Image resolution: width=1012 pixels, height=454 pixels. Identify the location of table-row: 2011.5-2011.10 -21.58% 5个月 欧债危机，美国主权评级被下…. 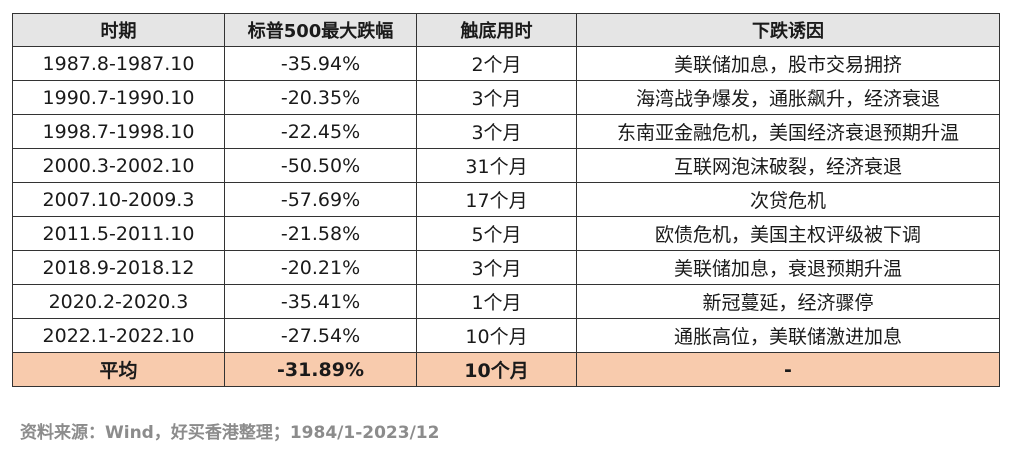
(506, 233).